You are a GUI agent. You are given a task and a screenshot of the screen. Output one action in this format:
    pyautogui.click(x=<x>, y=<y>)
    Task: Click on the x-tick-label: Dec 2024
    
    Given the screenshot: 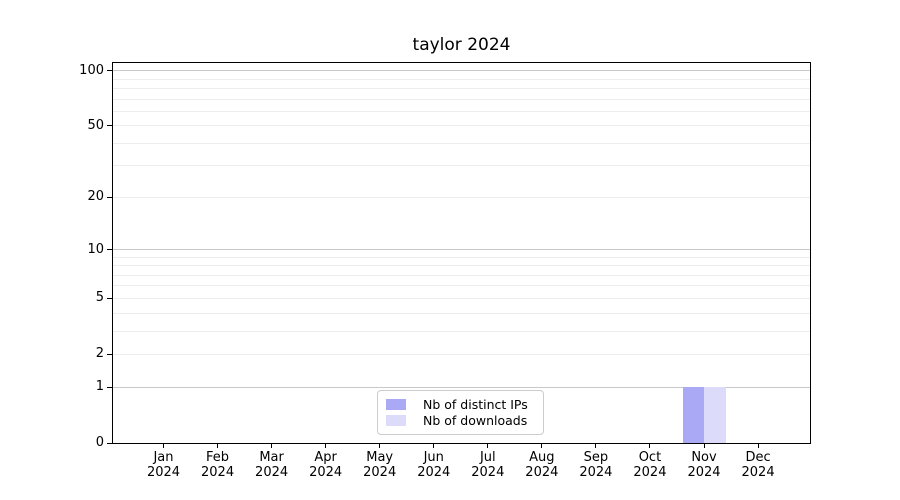 What is the action you would take?
    pyautogui.click(x=758, y=465)
    